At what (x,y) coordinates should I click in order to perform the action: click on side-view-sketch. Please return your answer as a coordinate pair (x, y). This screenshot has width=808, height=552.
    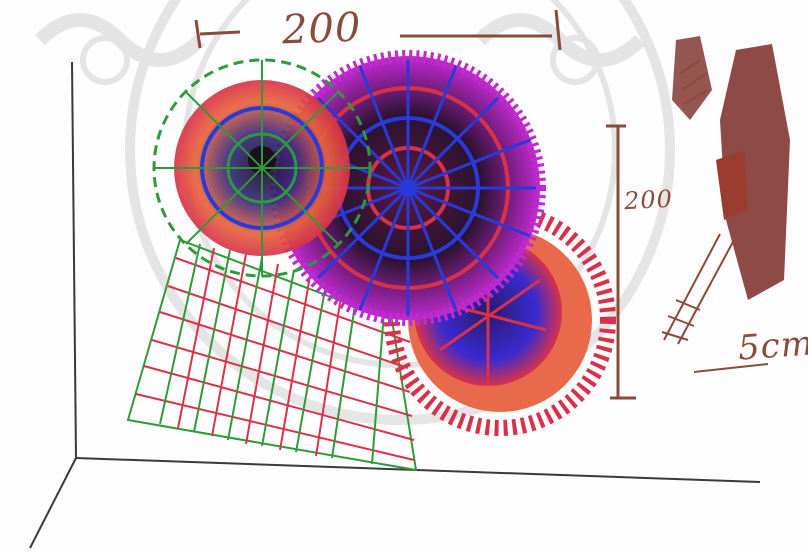
    Looking at the image, I should click on (725, 204).